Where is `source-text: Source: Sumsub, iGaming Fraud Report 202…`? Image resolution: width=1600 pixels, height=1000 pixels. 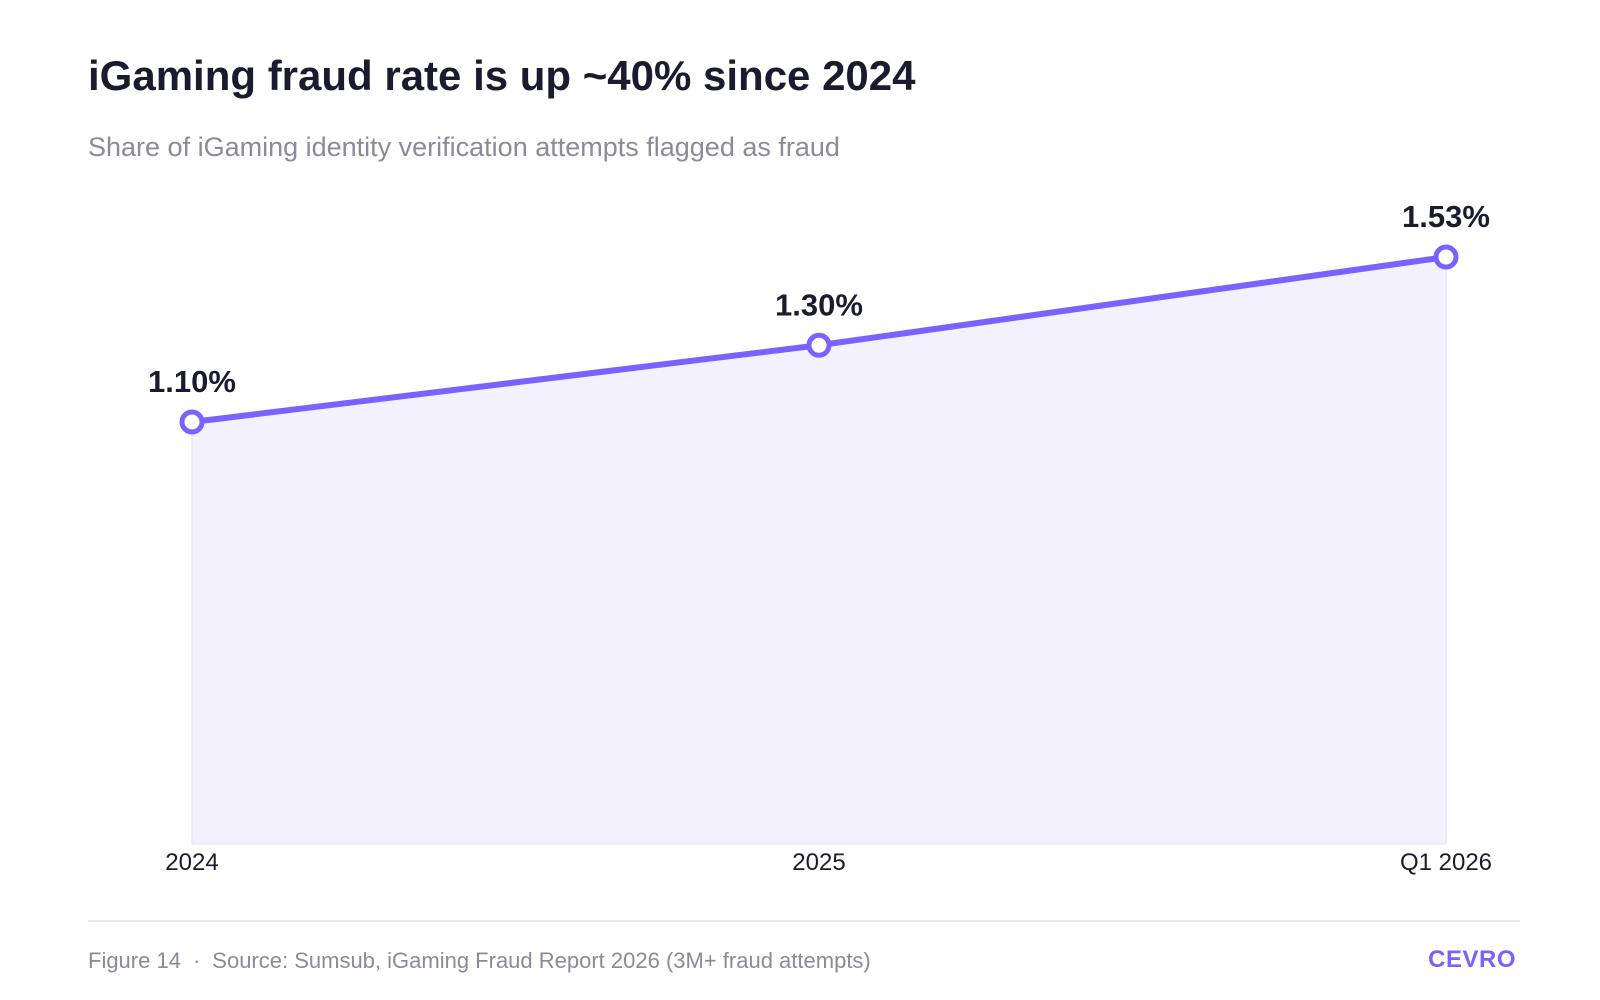
source-text: Source: Sumsub, iGaming Fraud Report 202… is located at coordinates (541, 960).